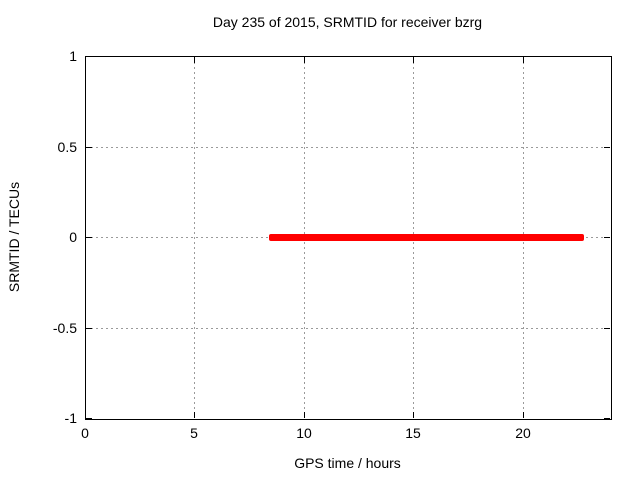 The image size is (640, 480). Describe the element at coordinates (73, 56) in the screenshot. I see `y-tick-label: 1` at that location.